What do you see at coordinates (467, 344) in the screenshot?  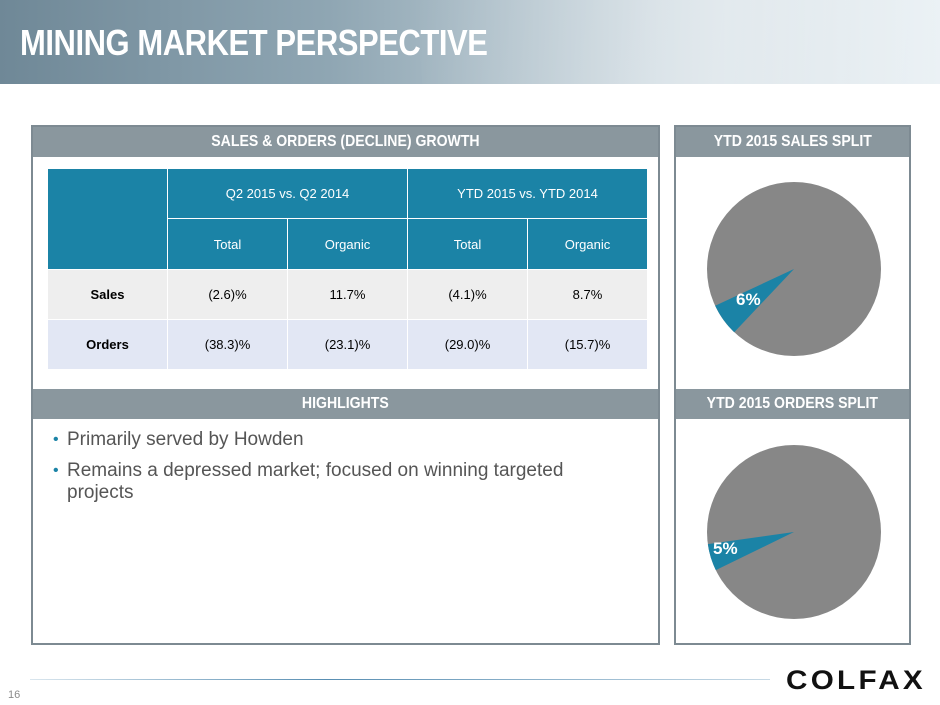 I see `table-cell: (29.0)%` at bounding box center [467, 344].